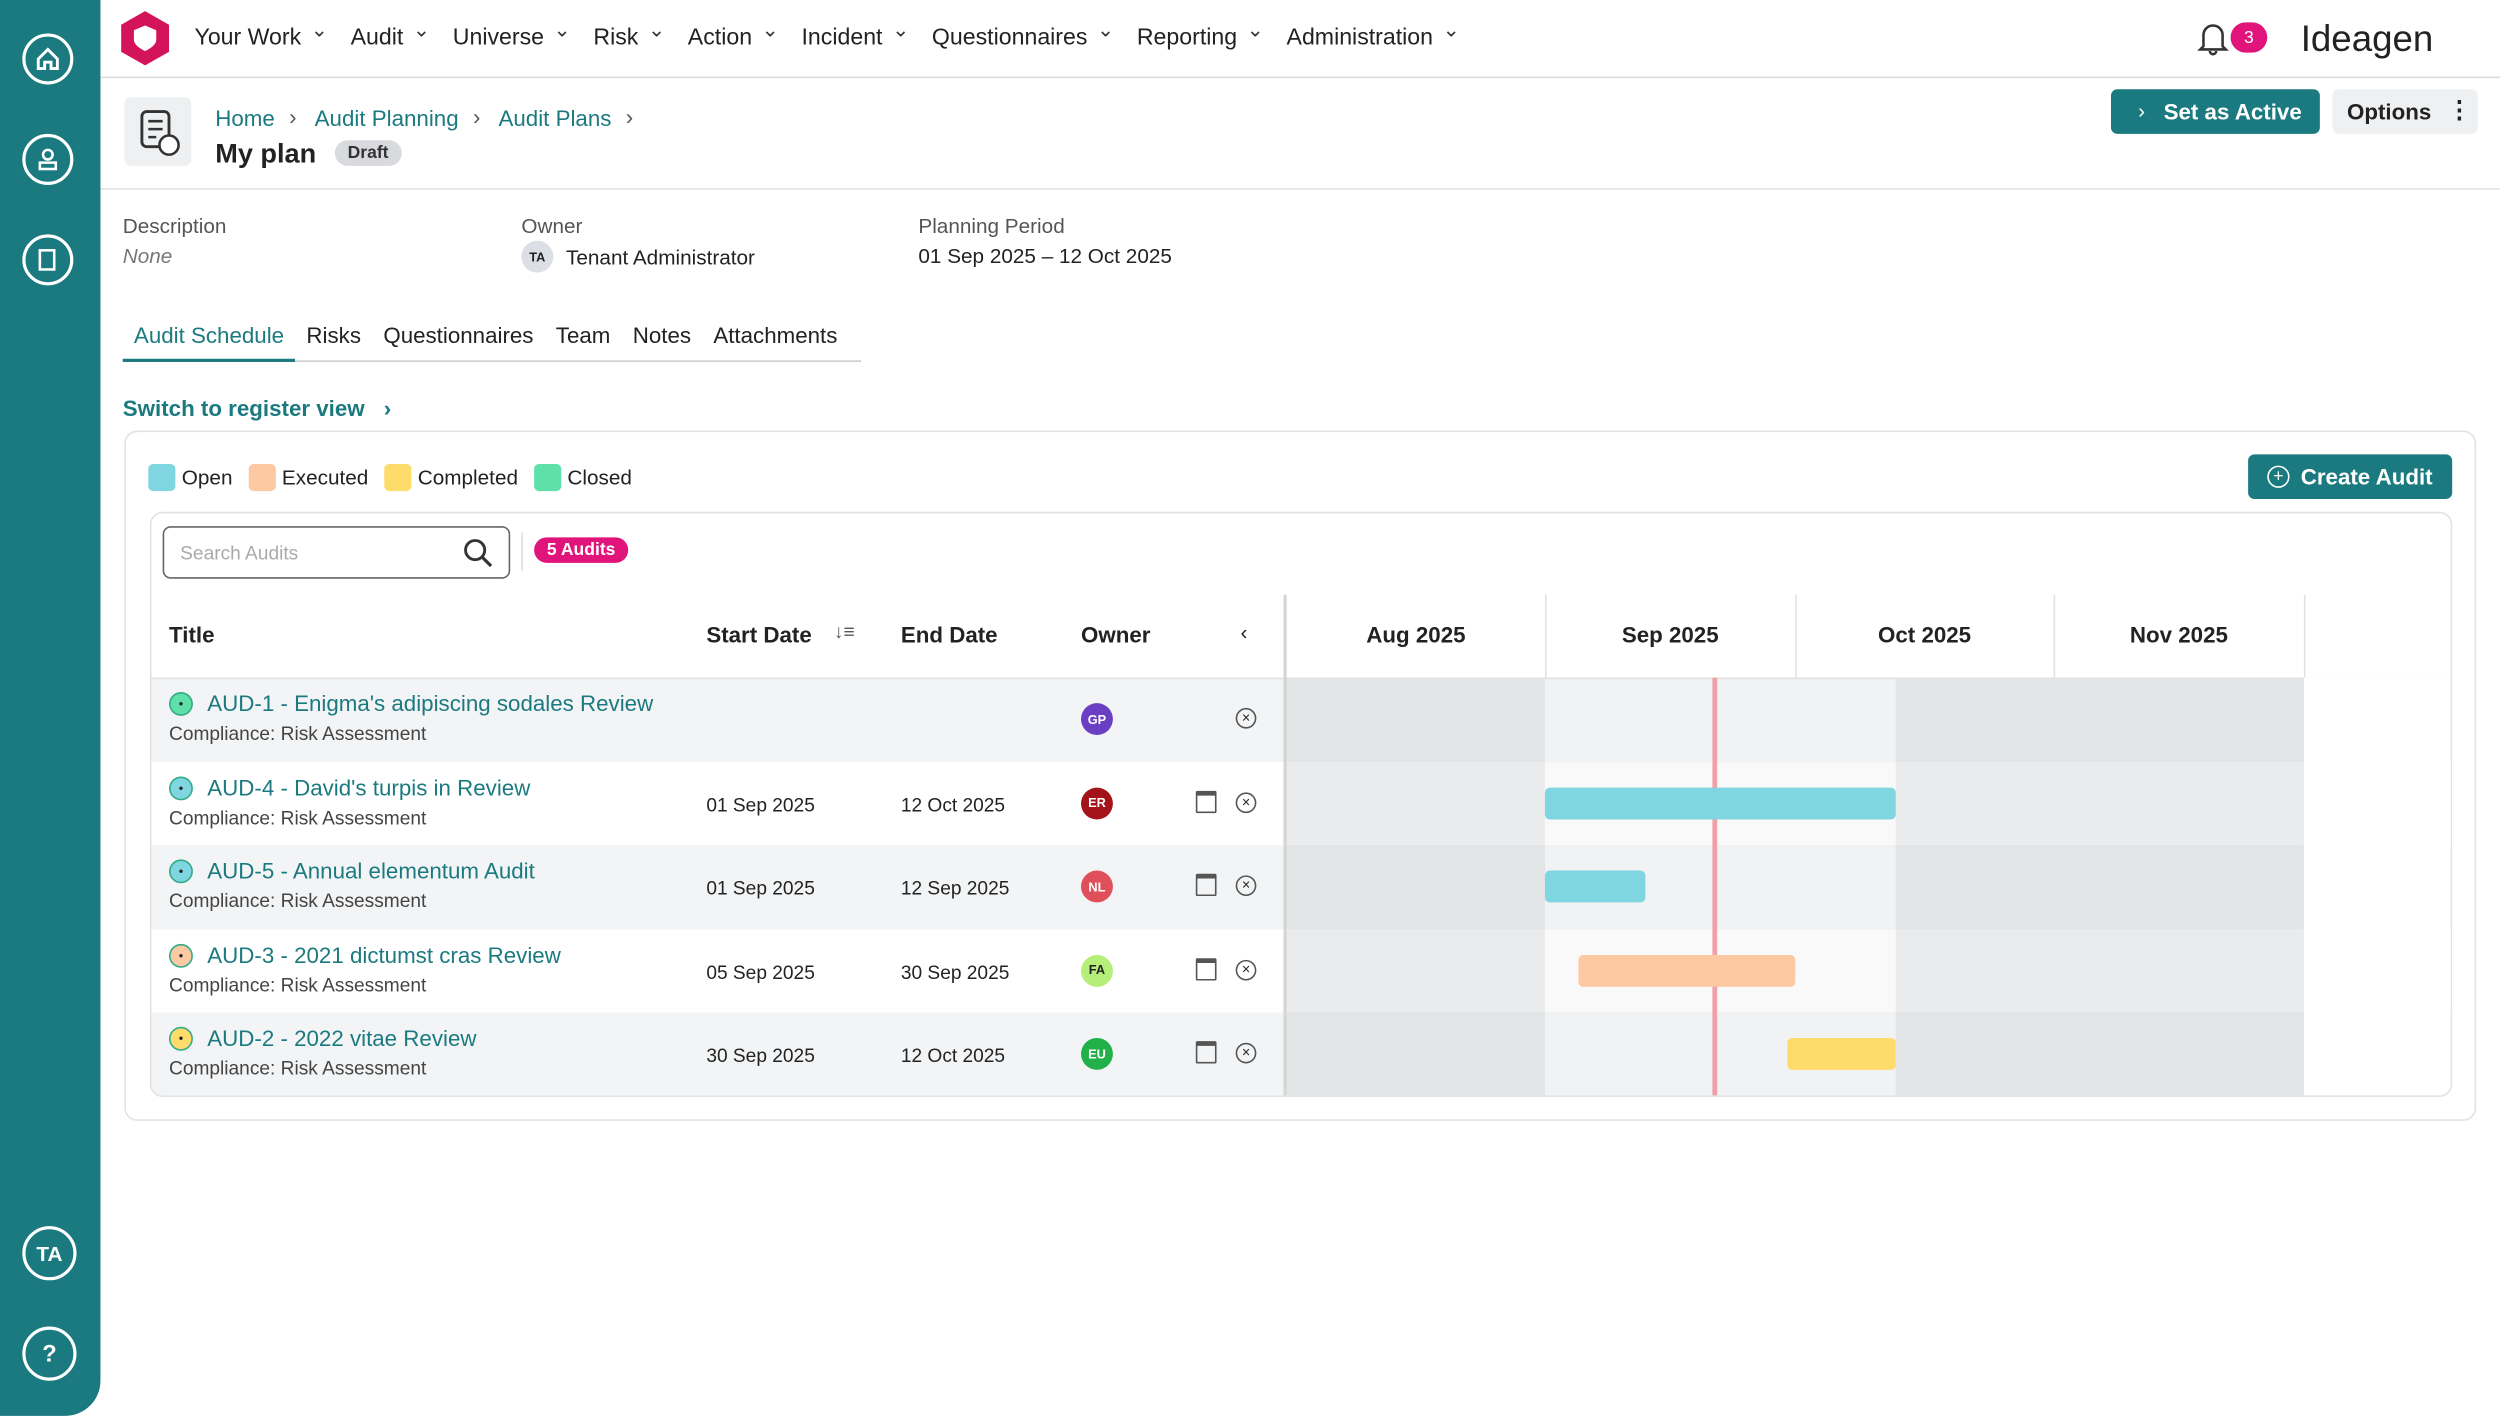 This screenshot has width=2500, height=1416. What do you see at coordinates (342, 1038) in the screenshot?
I see `audit-title: AUD-2 - 2022 vitae Review` at bounding box center [342, 1038].